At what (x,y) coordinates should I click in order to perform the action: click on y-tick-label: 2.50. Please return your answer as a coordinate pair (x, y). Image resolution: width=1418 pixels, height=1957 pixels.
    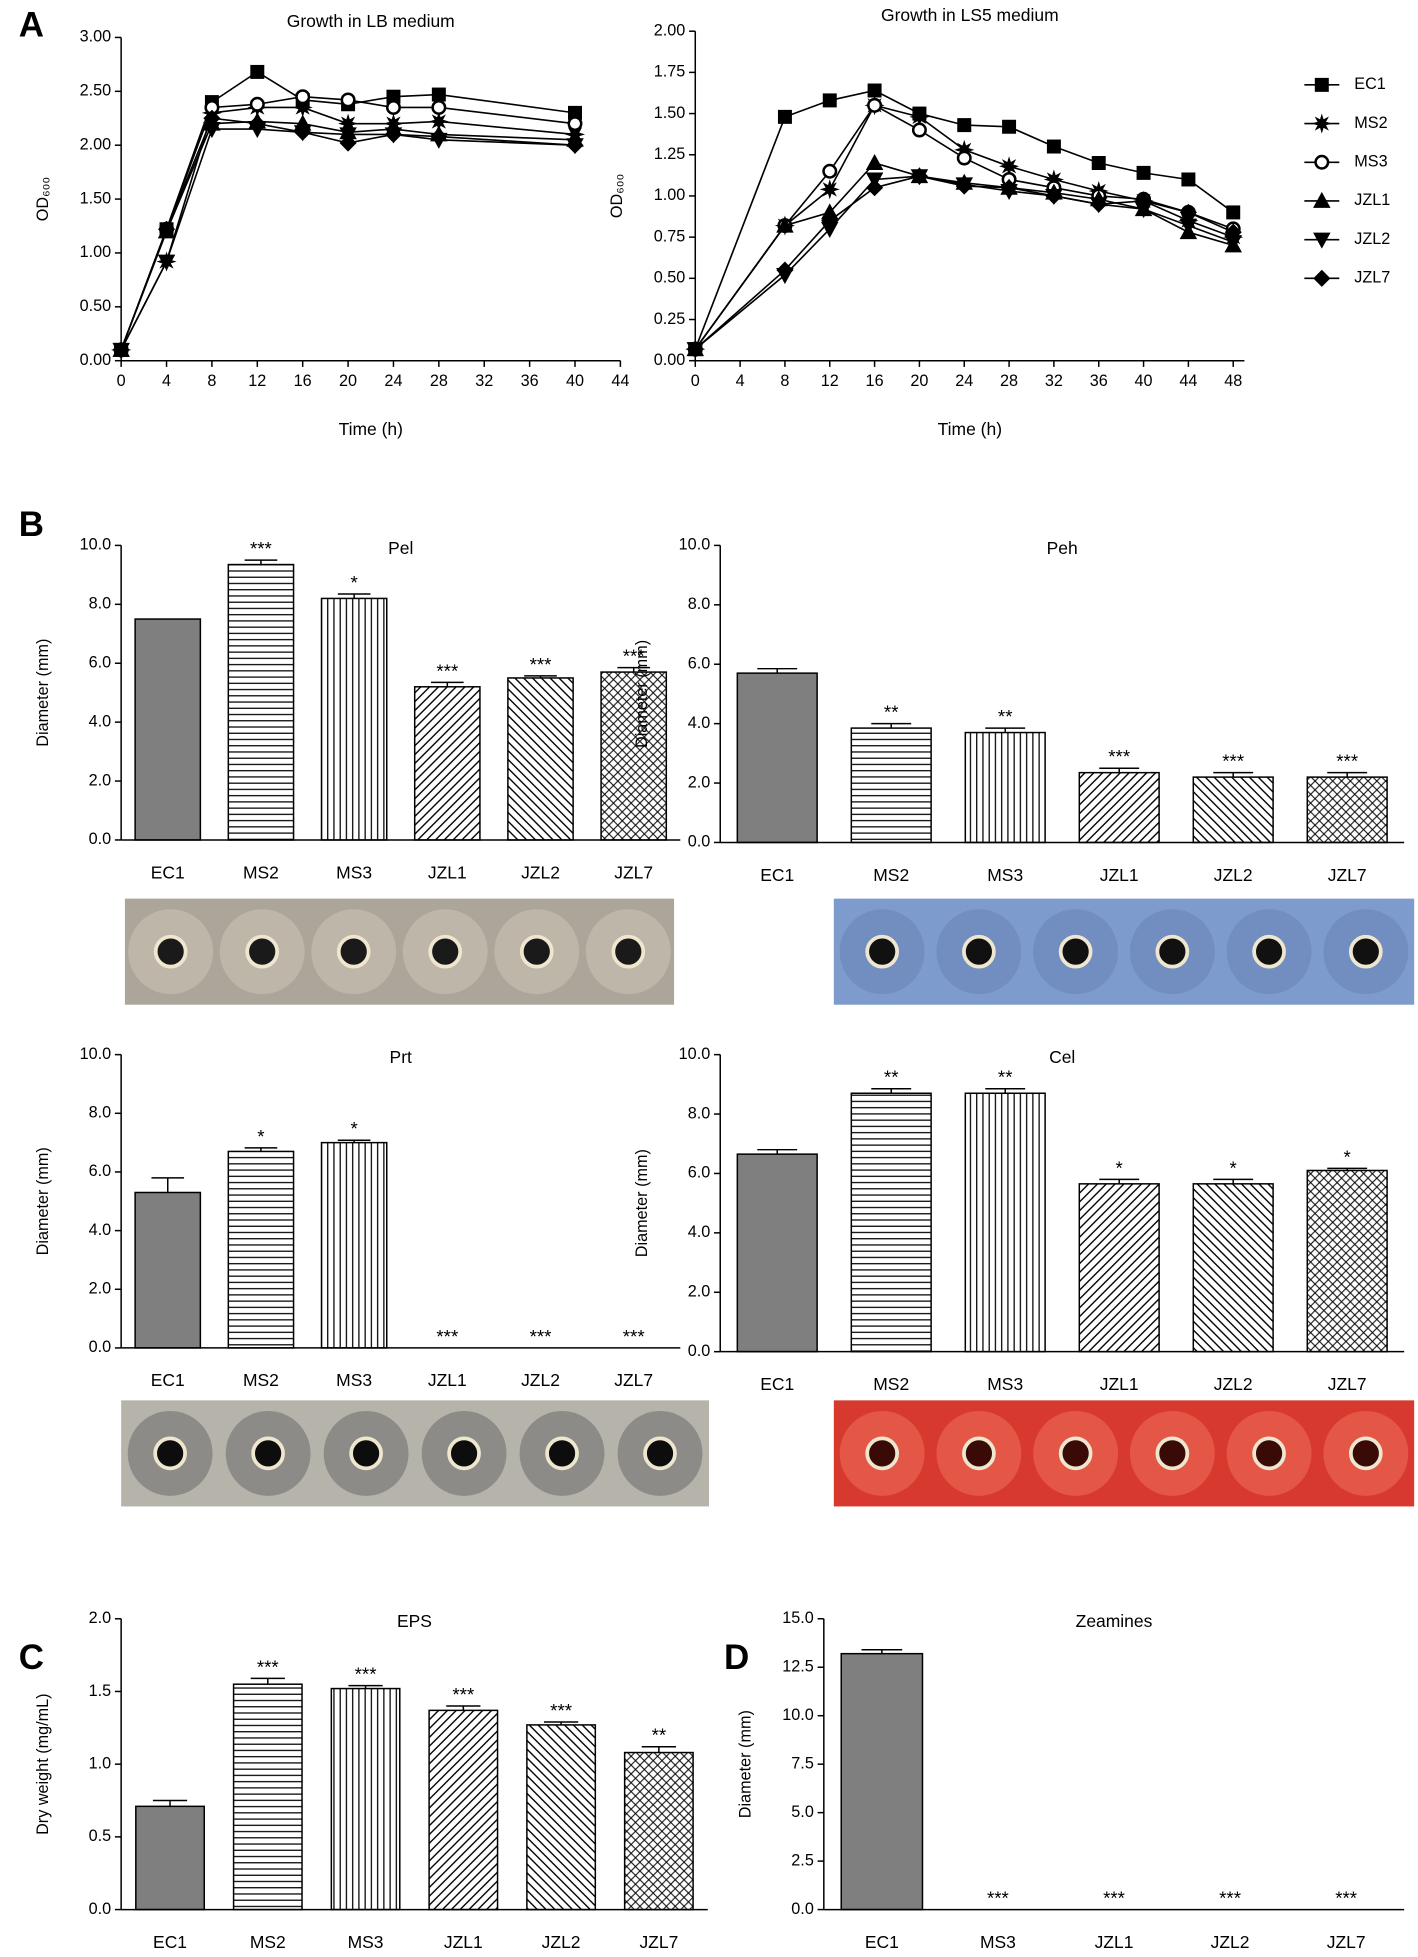
    Looking at the image, I should click on (96, 91).